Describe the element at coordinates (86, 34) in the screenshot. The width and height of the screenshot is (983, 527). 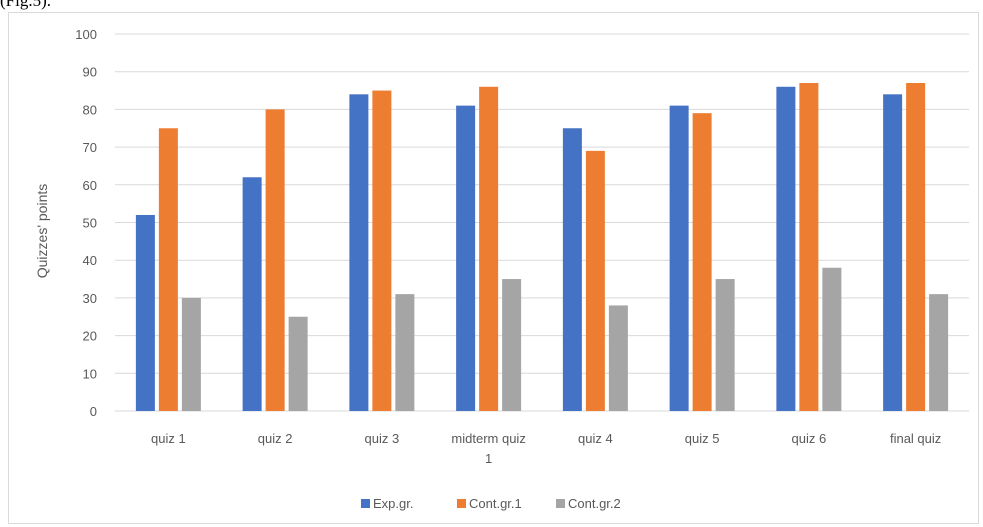
I see `y-tick-label: 100` at that location.